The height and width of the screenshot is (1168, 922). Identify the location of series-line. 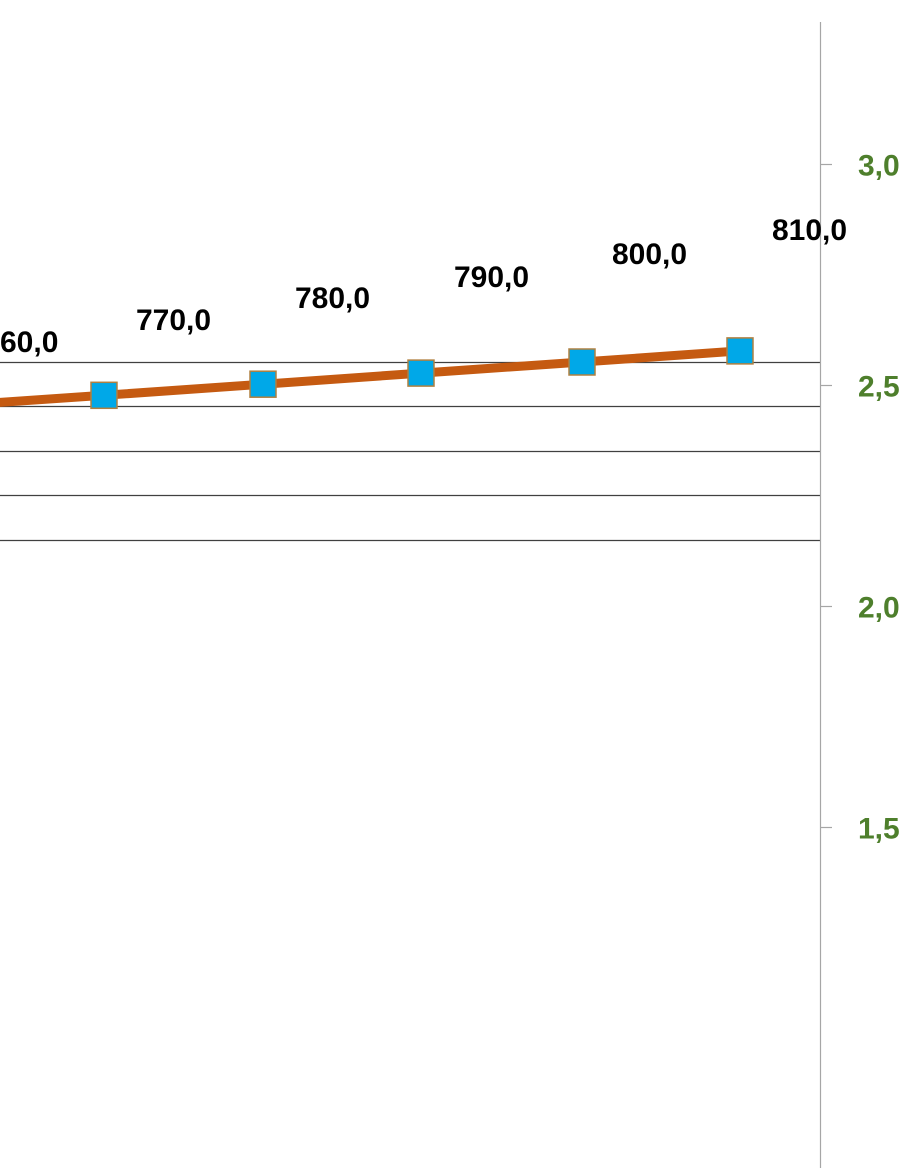
(372, 376).